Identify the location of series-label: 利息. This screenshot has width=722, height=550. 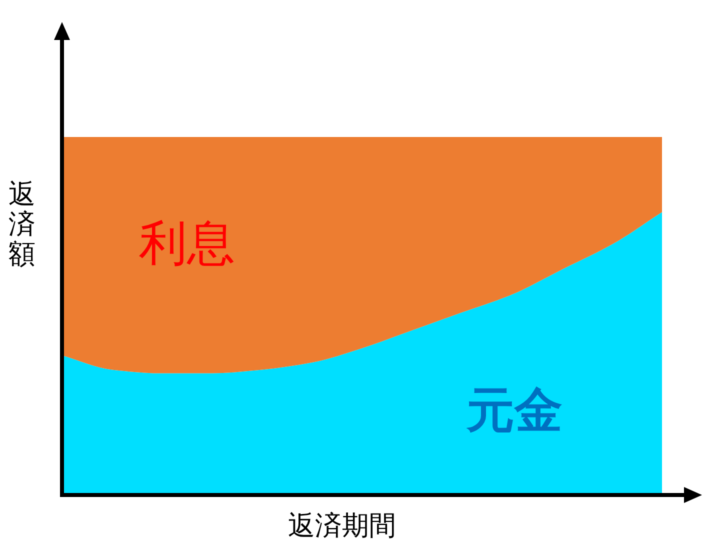
(187, 243).